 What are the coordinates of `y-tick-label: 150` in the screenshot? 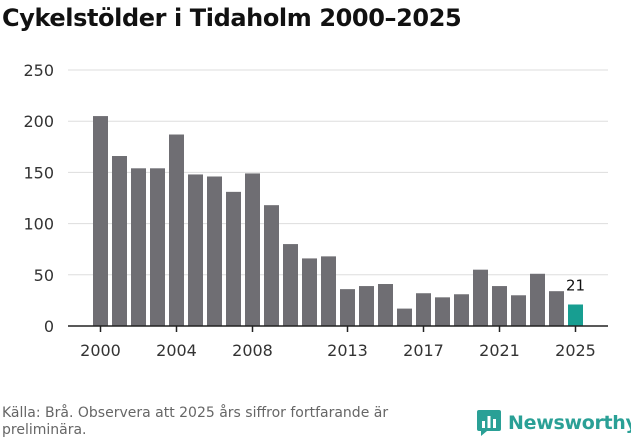 It's located at (38, 172).